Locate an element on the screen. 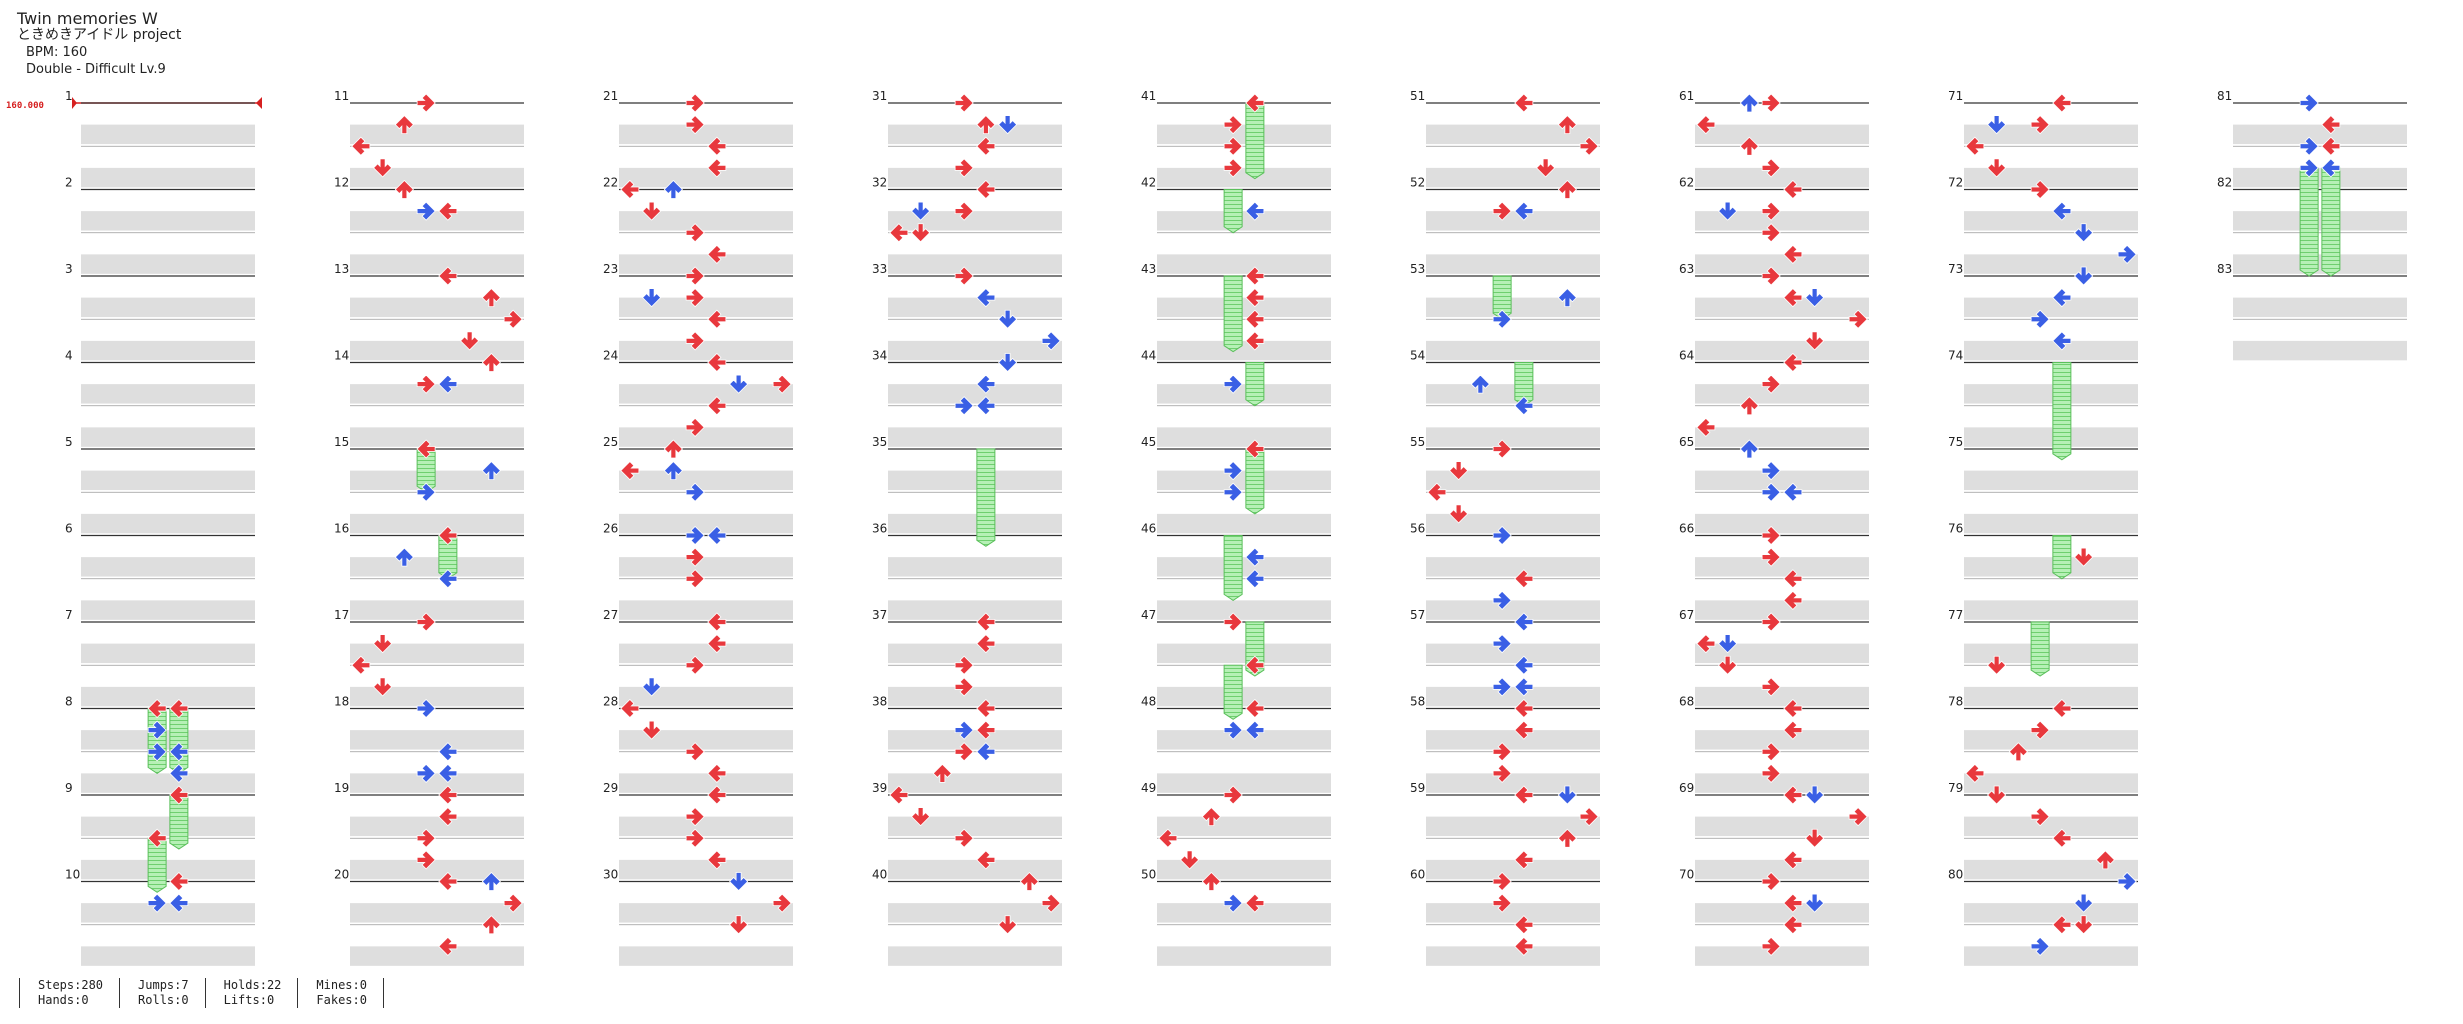 This screenshot has width=2463, height=1024. song-artist: ときめきアイドル project is located at coordinates (99, 35).